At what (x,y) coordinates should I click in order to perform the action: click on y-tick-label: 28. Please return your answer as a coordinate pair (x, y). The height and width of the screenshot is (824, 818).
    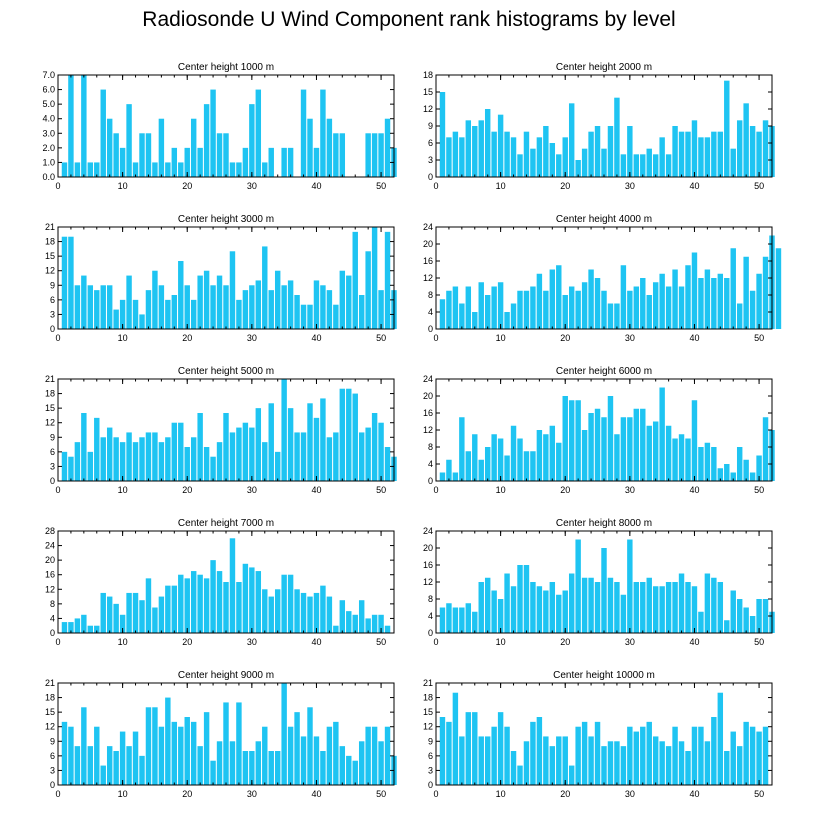
    Looking at the image, I should click on (50, 531).